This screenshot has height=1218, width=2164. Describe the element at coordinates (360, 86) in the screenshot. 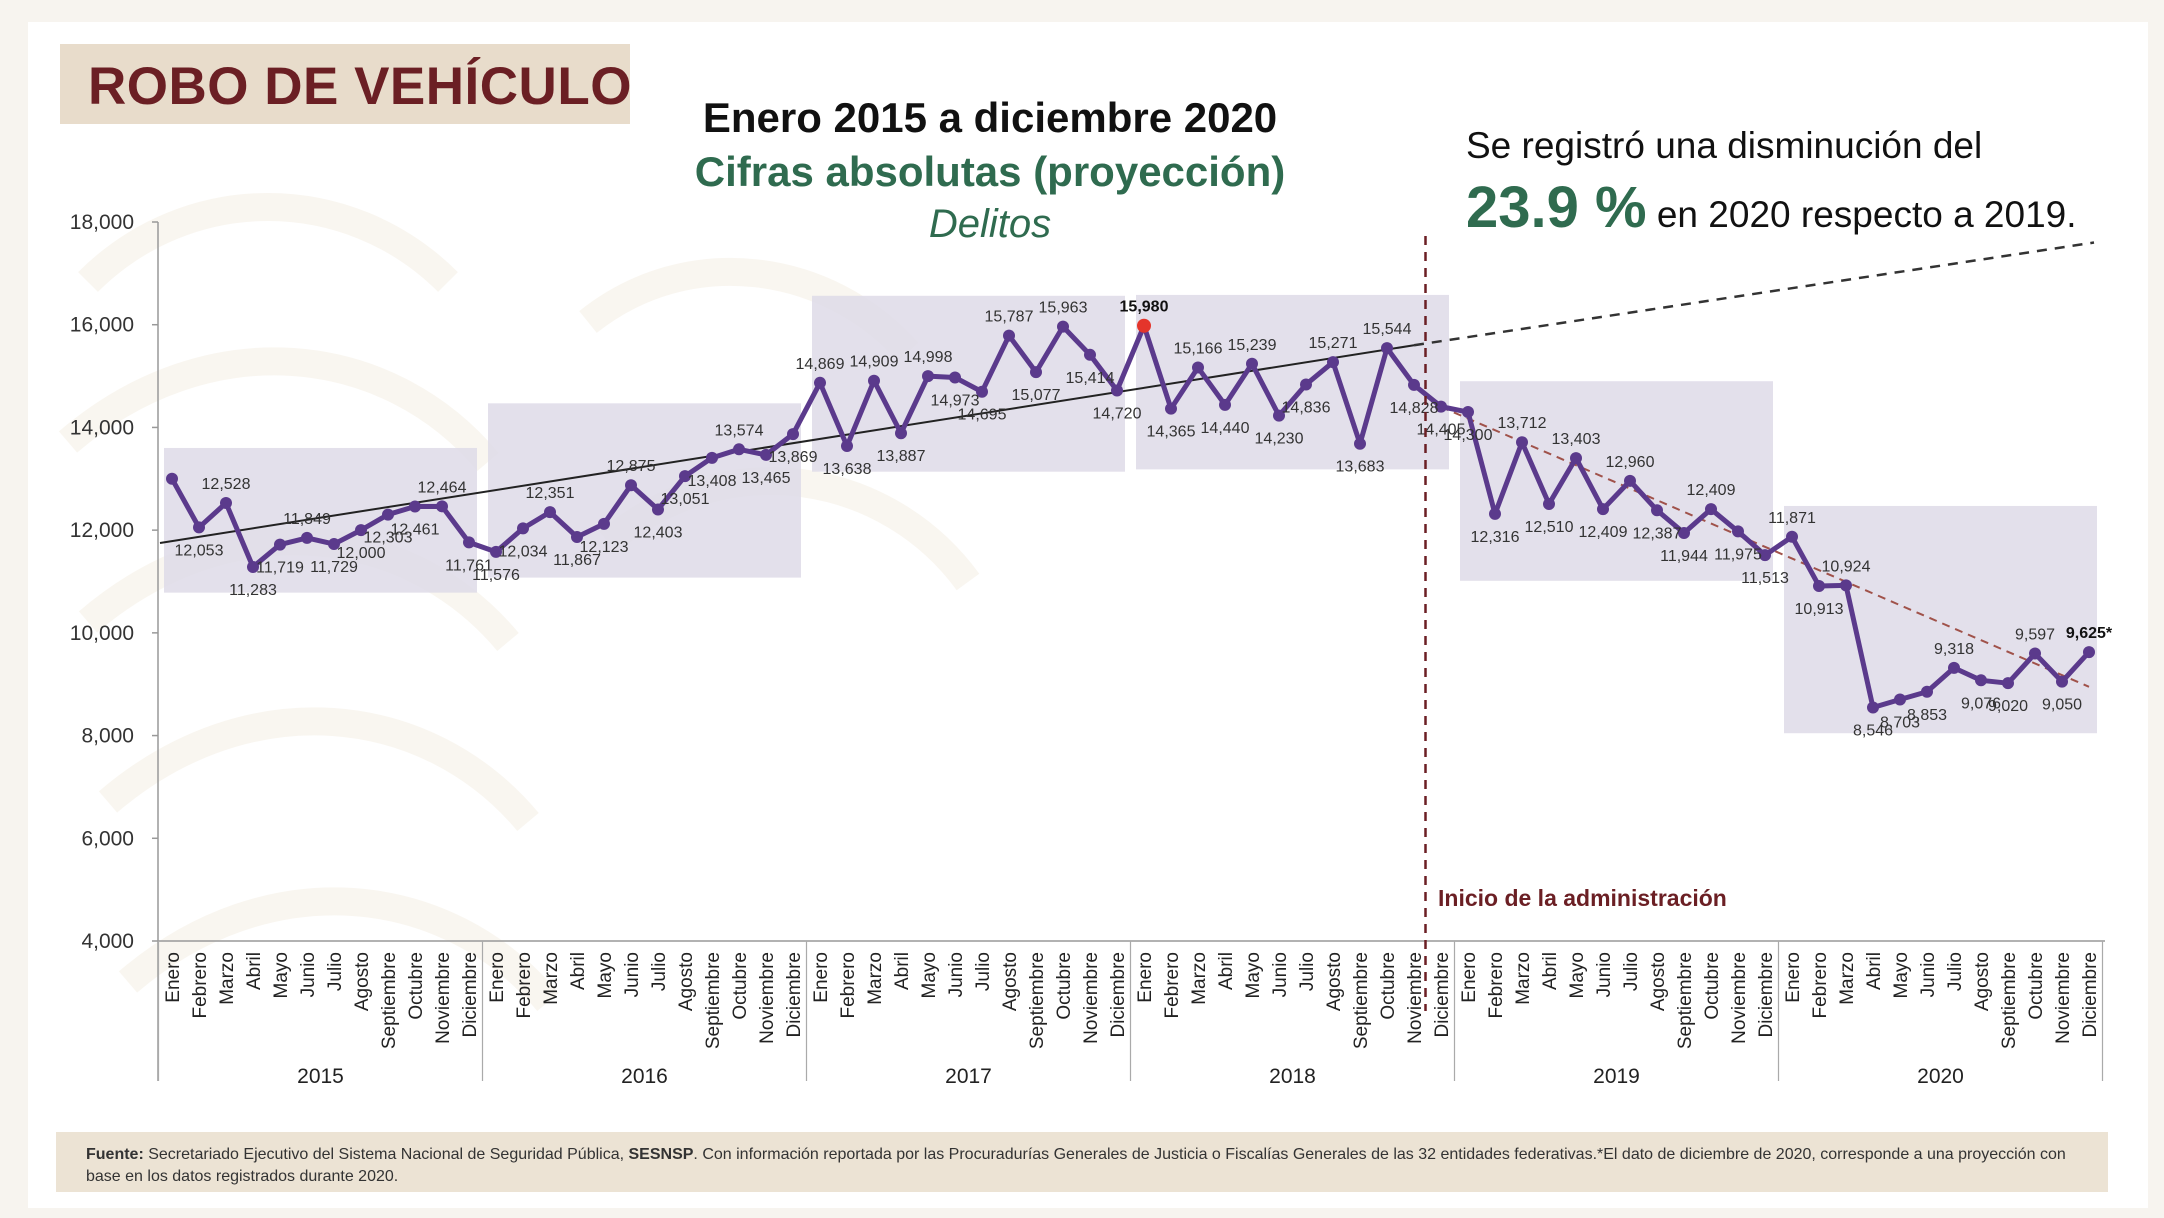

I see `page-title: ROBO DE VEHÍCULO` at that location.